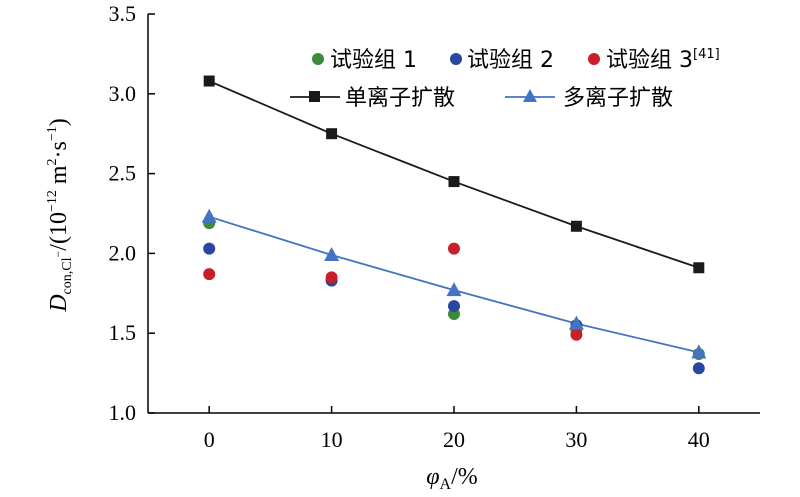  I want to click on legend-label-series-3: 试验组 3[41], so click(663, 60).